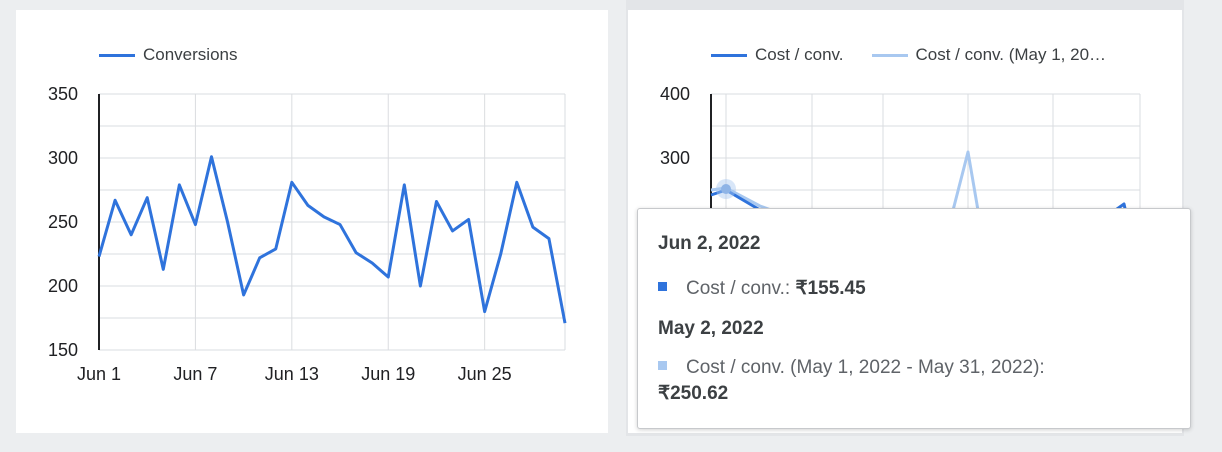 The image size is (1222, 452). What do you see at coordinates (662, 287) in the screenshot?
I see `tooltip-current-swatch` at bounding box center [662, 287].